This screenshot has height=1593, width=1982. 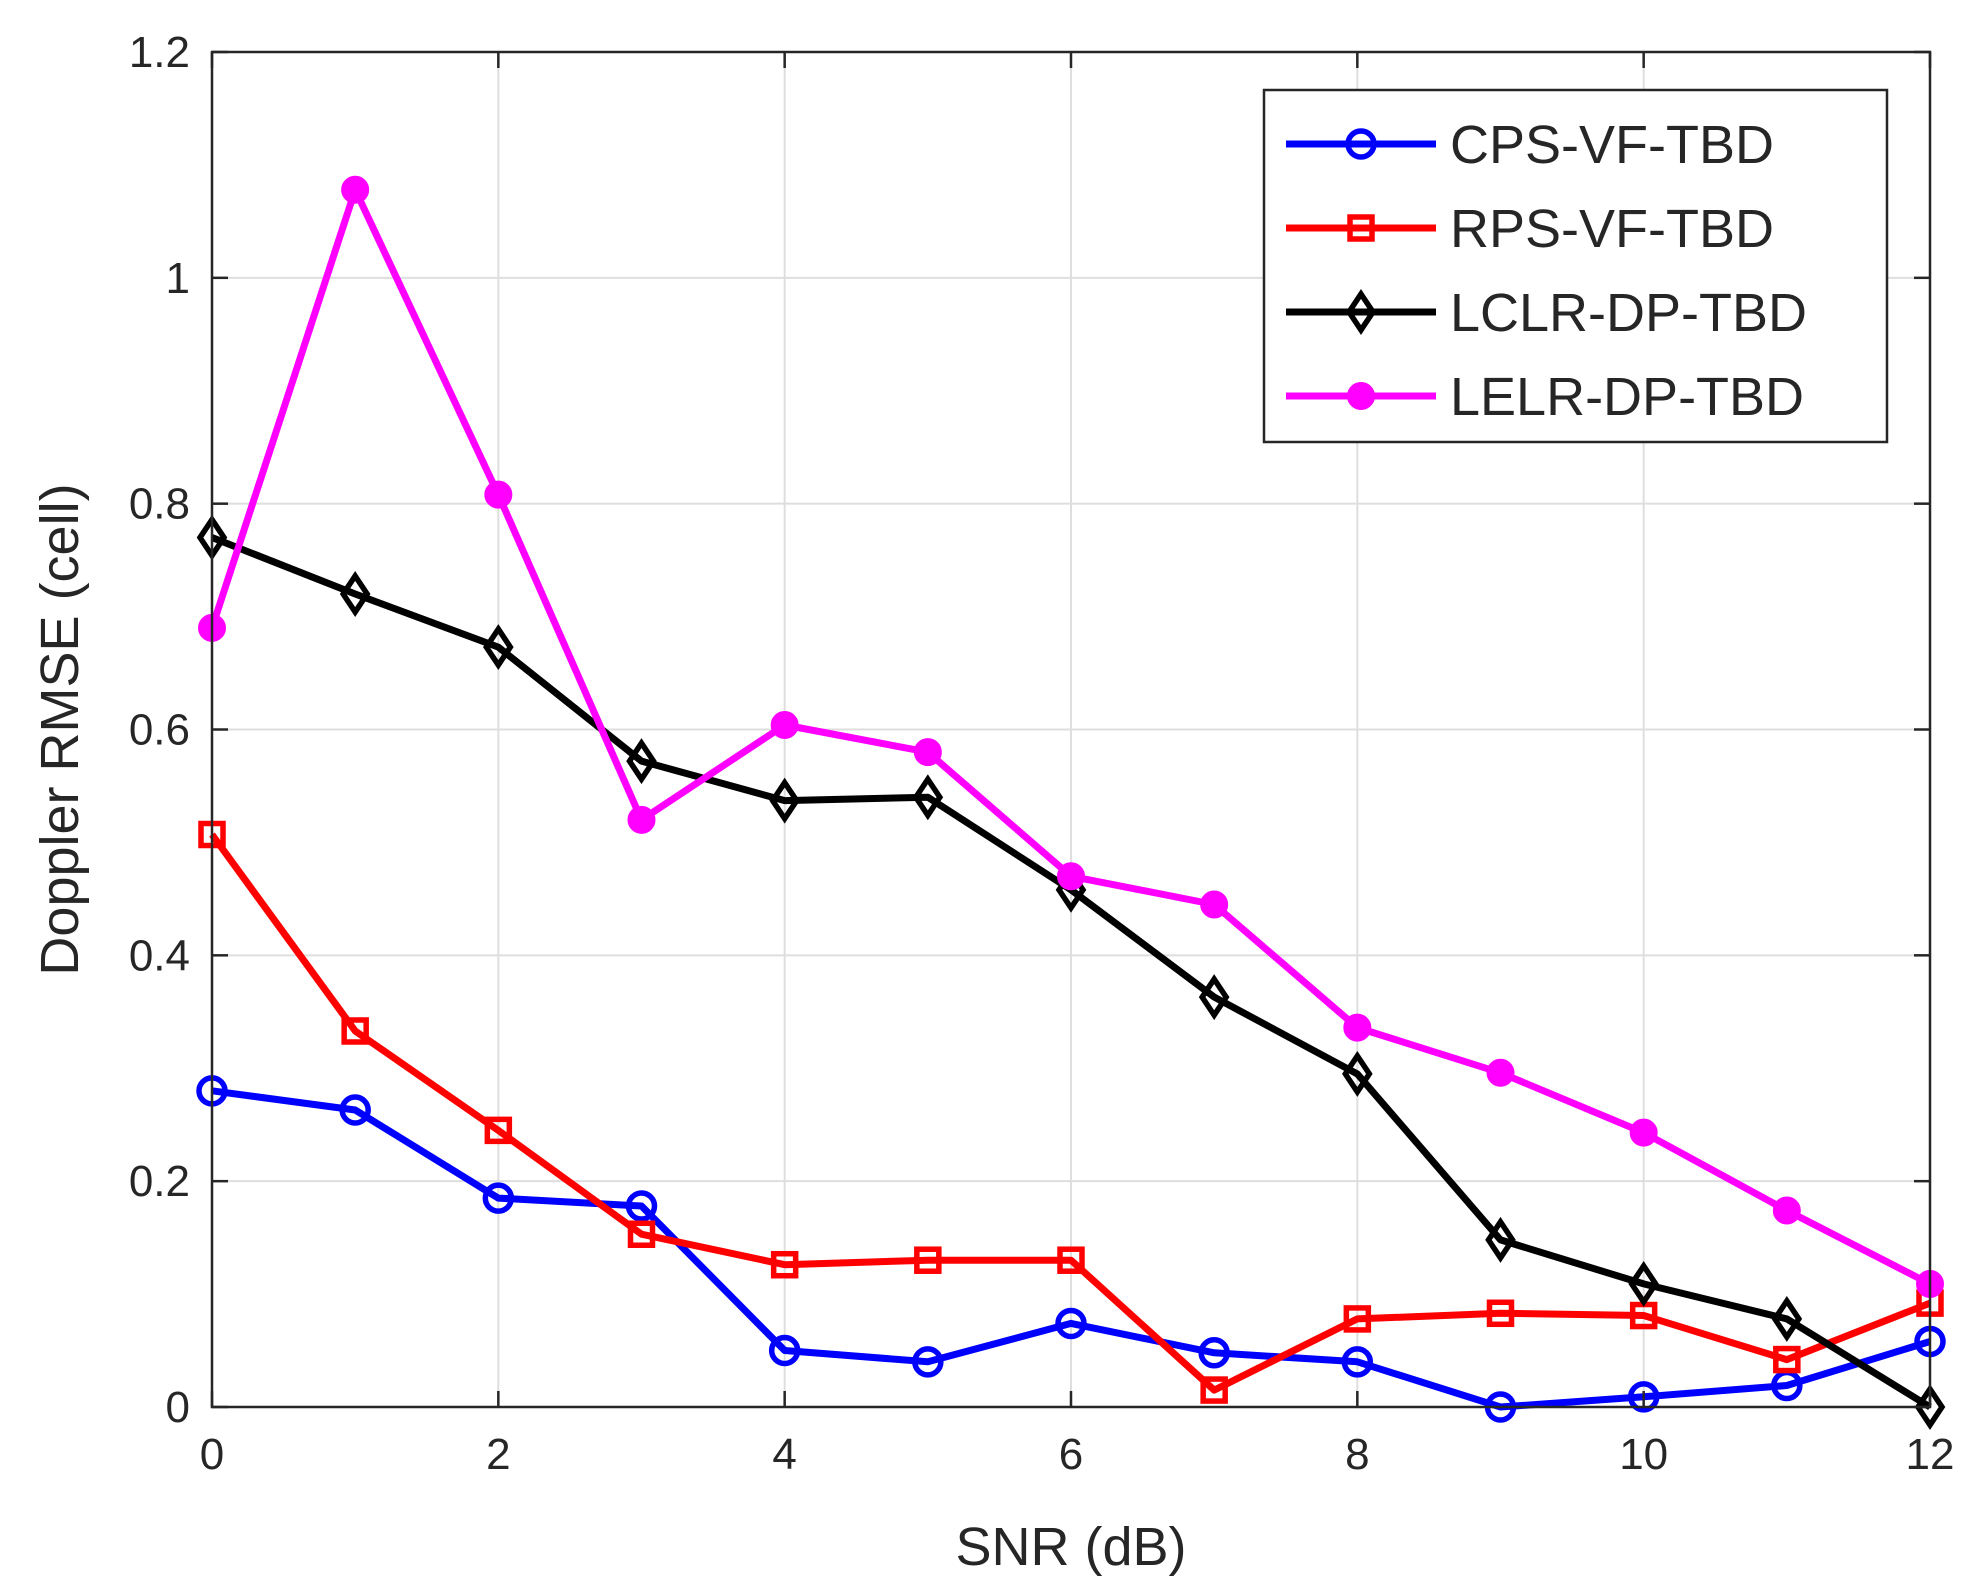 I want to click on legend-box, so click(x=1575, y=266).